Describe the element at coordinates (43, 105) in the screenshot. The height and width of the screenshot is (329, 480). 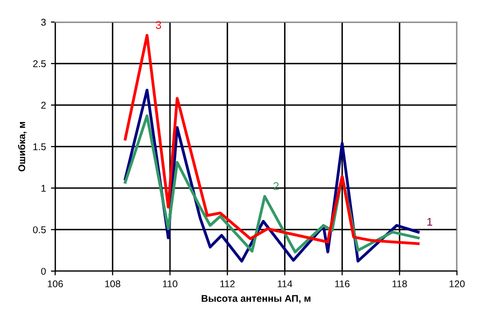
I see `y-tick-label: 2` at that location.